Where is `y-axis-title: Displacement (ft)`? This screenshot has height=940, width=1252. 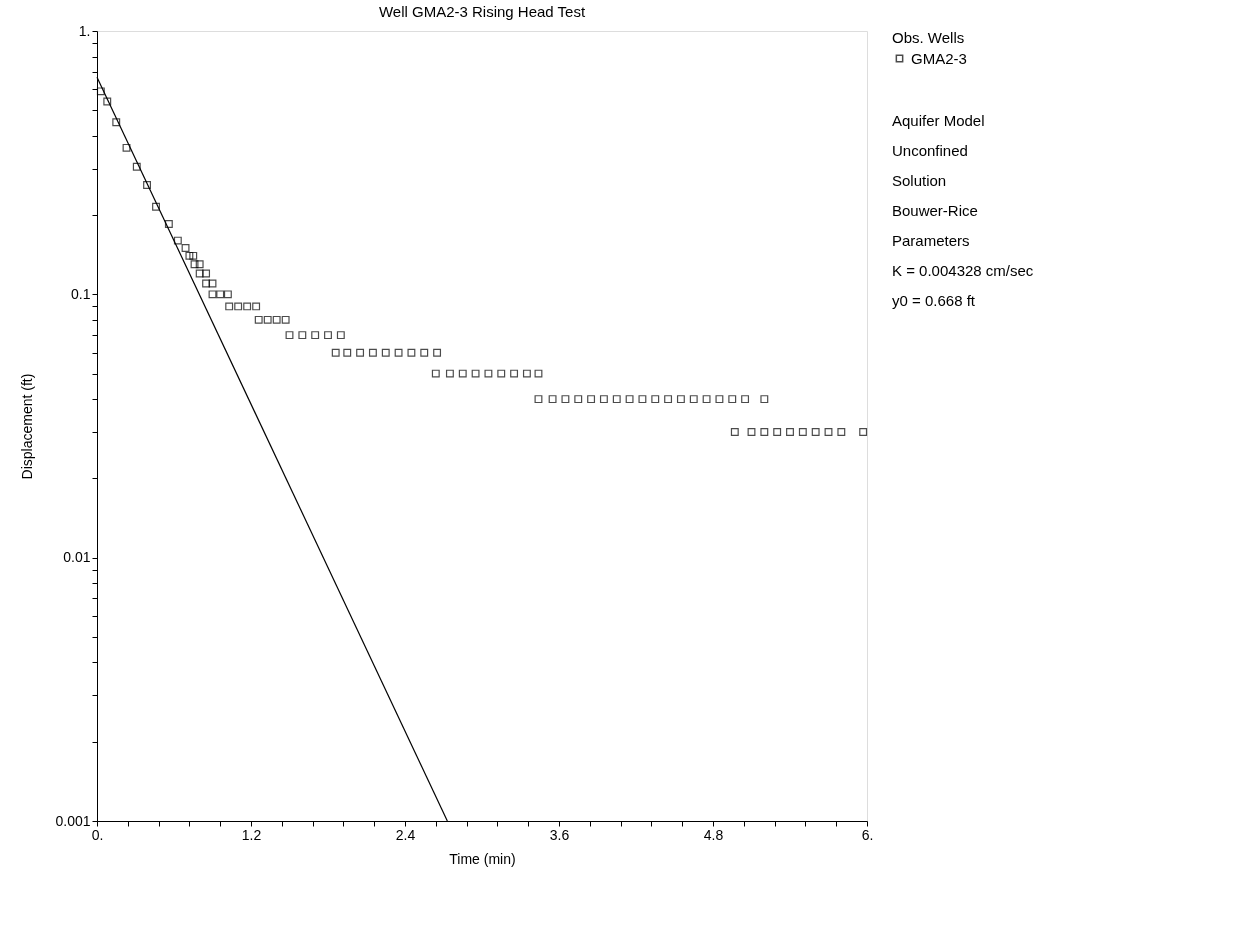 y-axis-title: Displacement (ft) is located at coordinates (27, 426).